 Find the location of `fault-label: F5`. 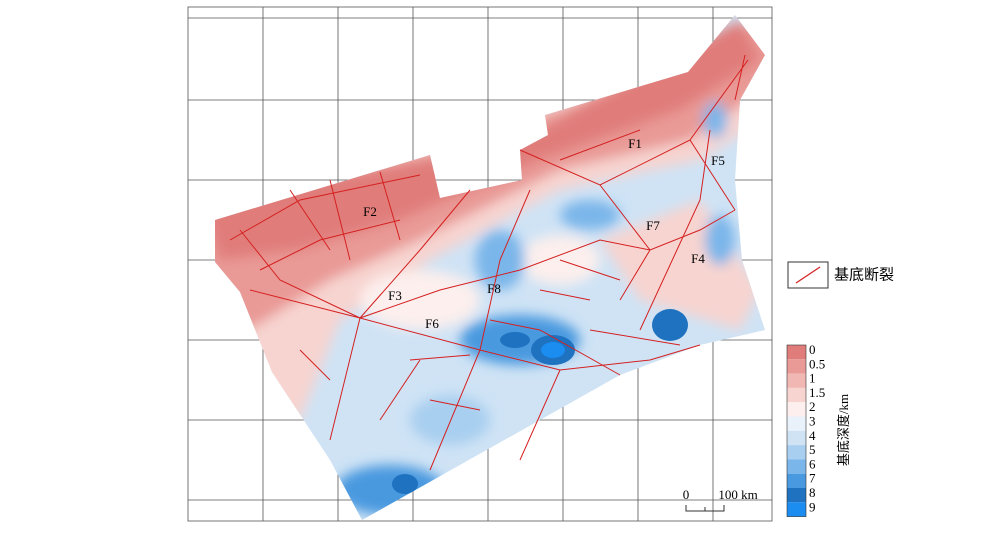

fault-label: F5 is located at coordinates (718, 160).